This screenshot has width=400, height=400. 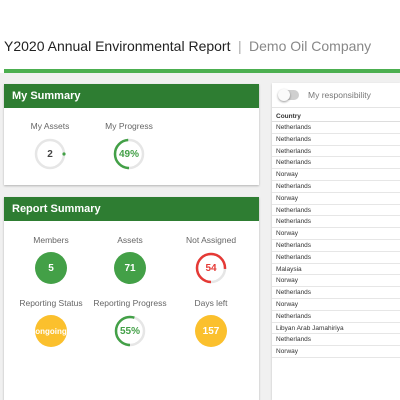 I want to click on my-assets-value: 2, so click(x=50, y=154).